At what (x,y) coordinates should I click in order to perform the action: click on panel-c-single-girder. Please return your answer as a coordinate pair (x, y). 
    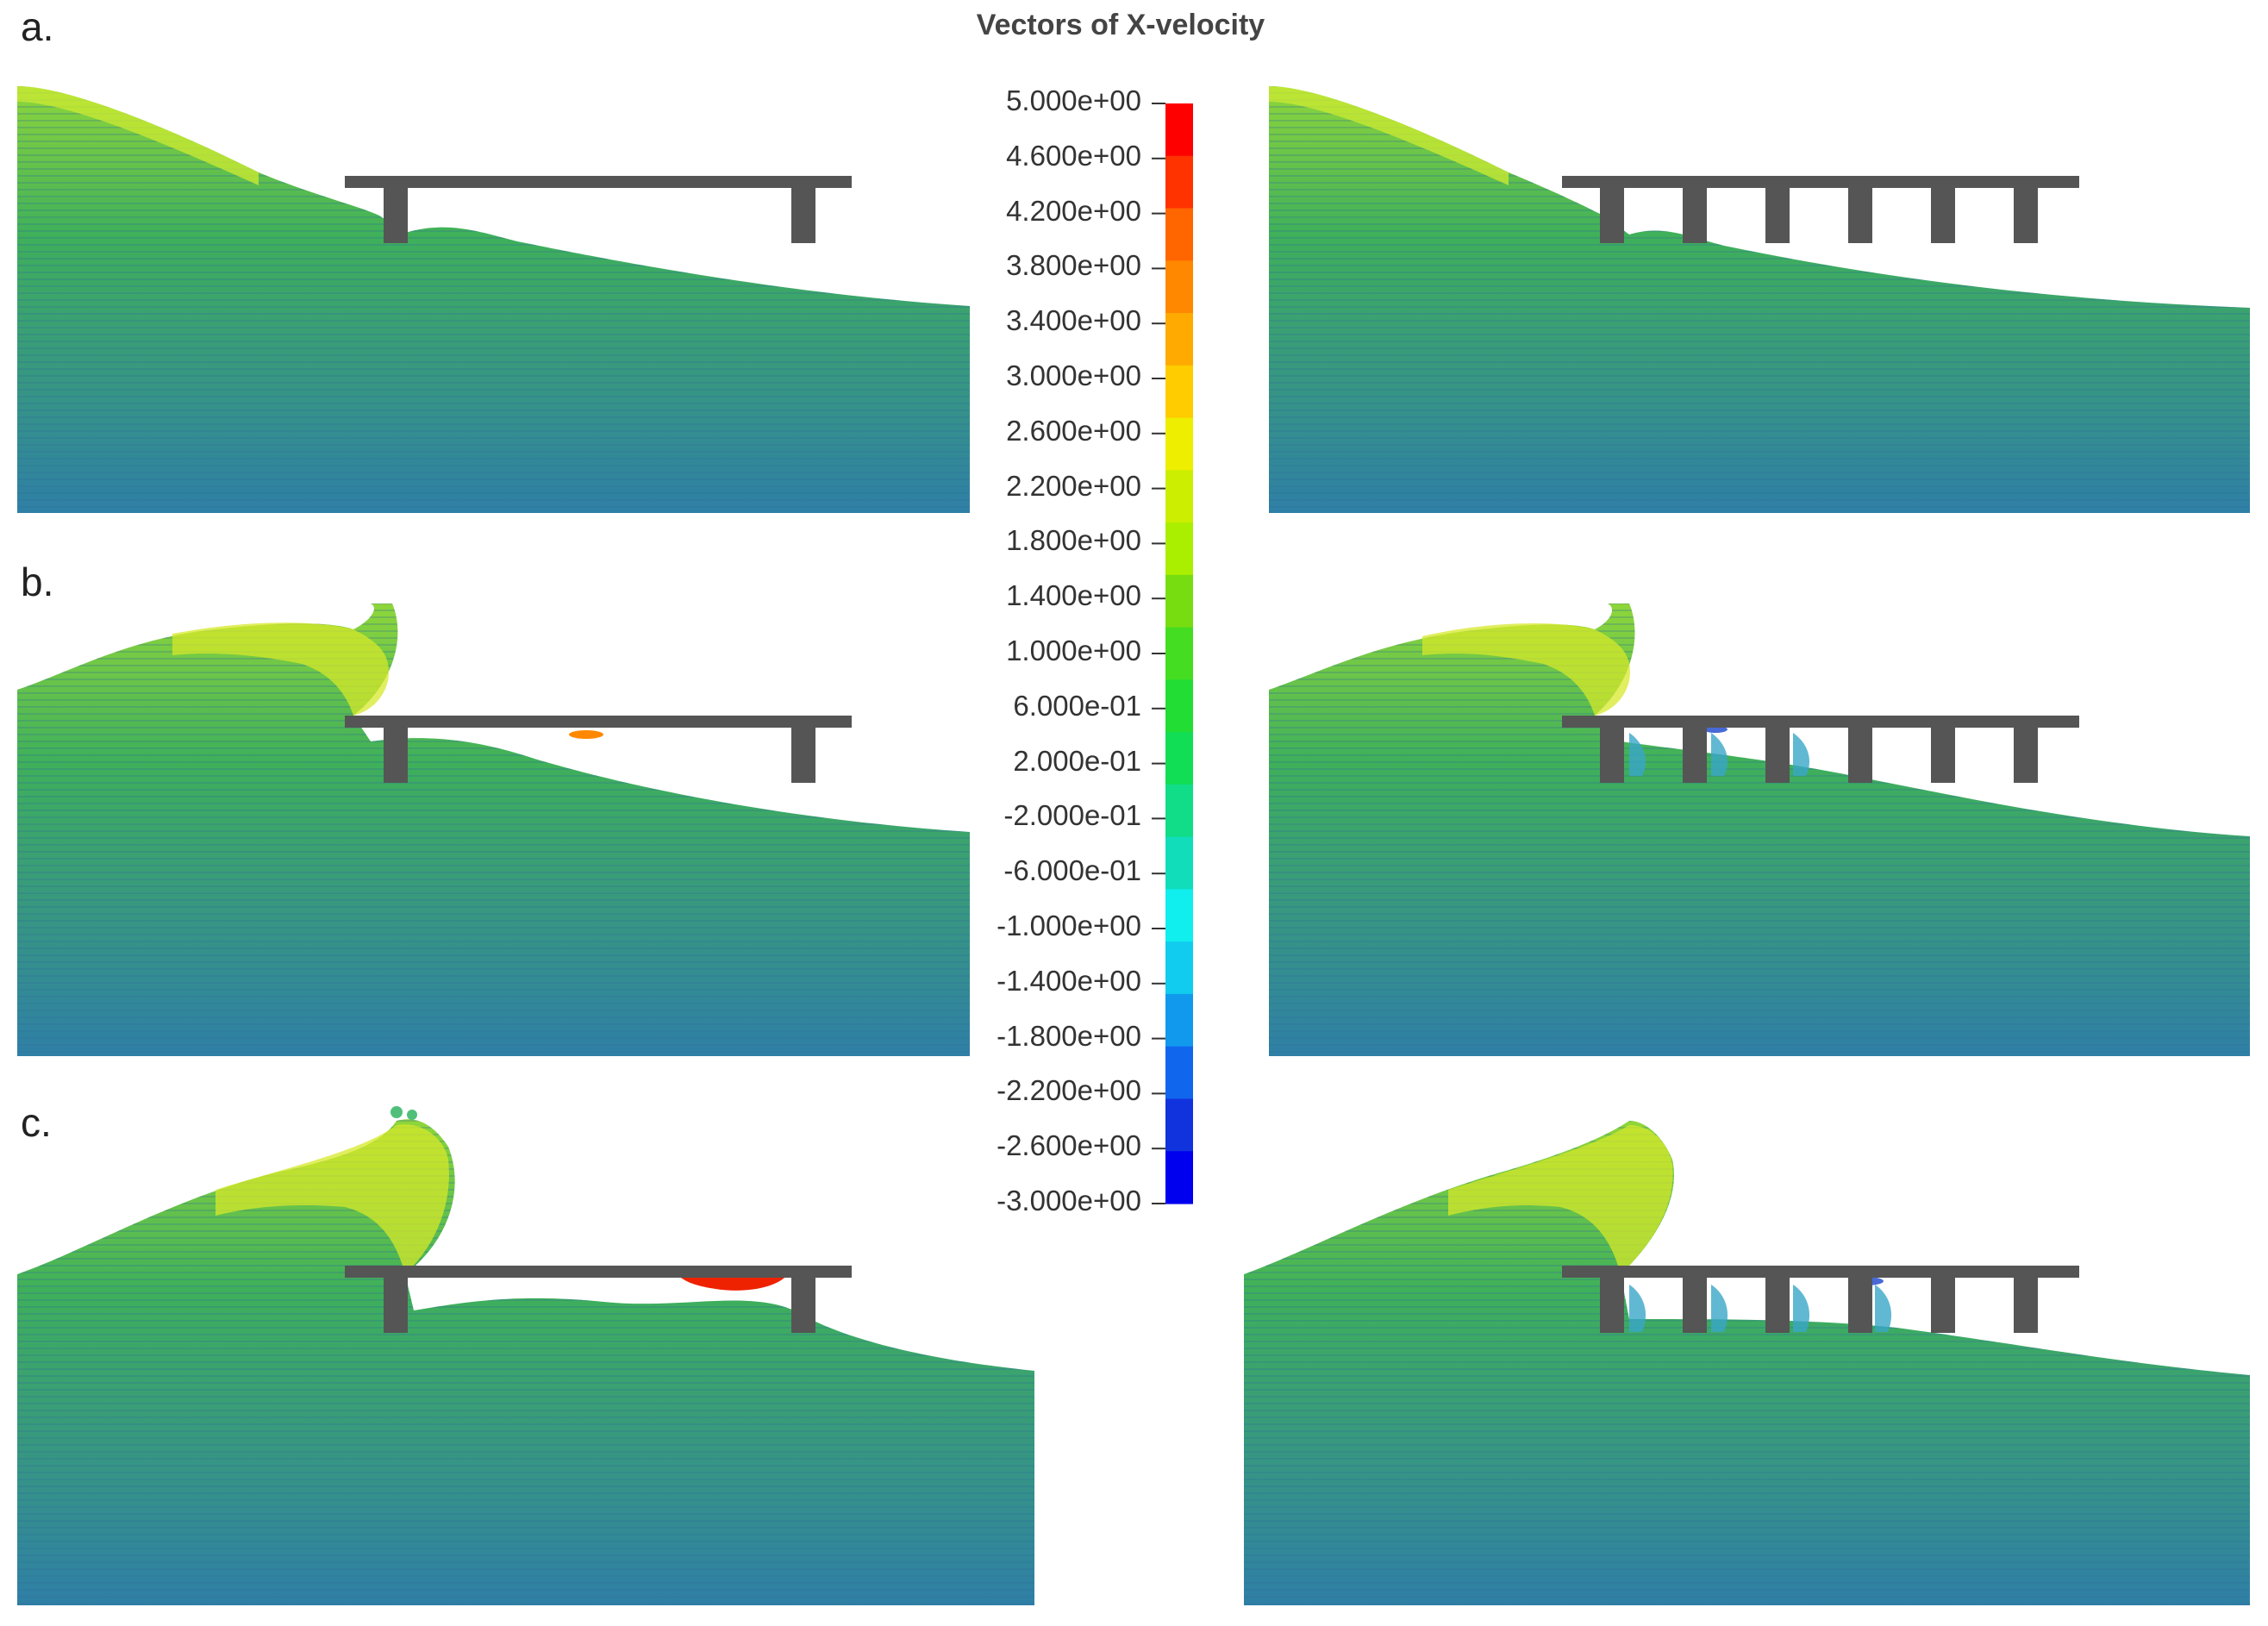
    Looking at the image, I should click on (525, 1355).